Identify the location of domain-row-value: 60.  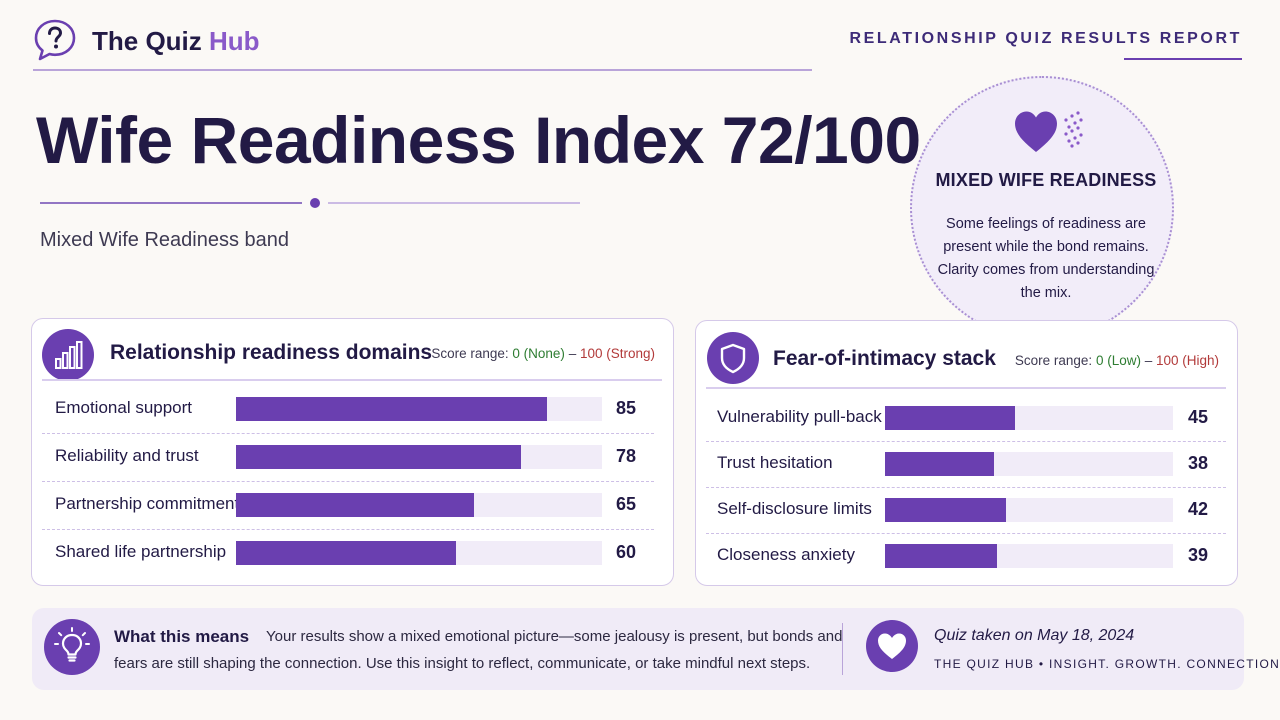
(626, 552).